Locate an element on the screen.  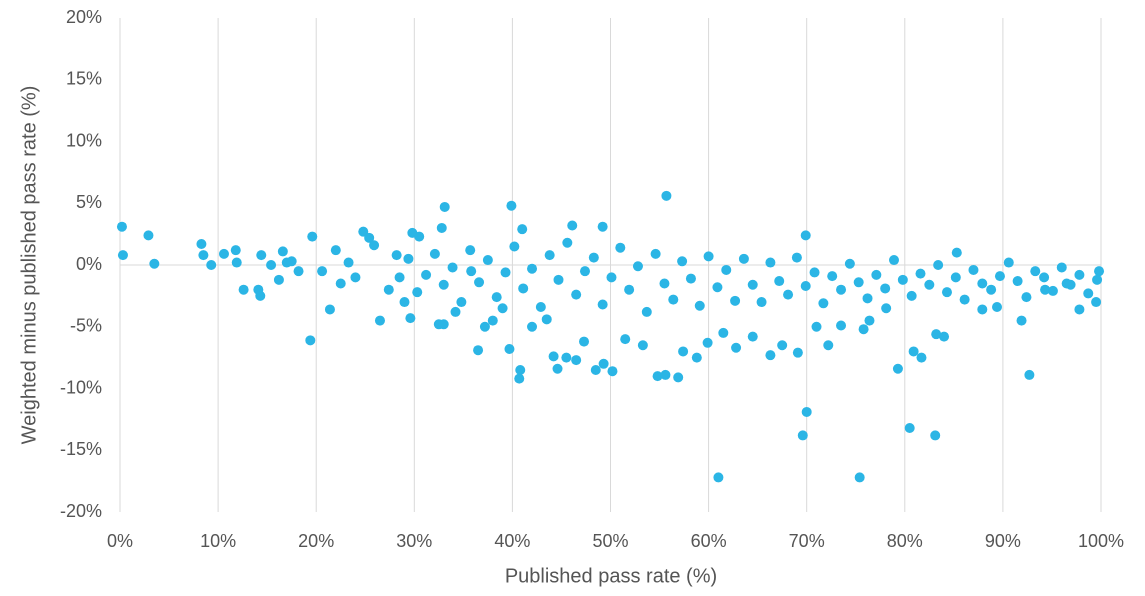
x-tick-label: 30% is located at coordinates (414, 541).